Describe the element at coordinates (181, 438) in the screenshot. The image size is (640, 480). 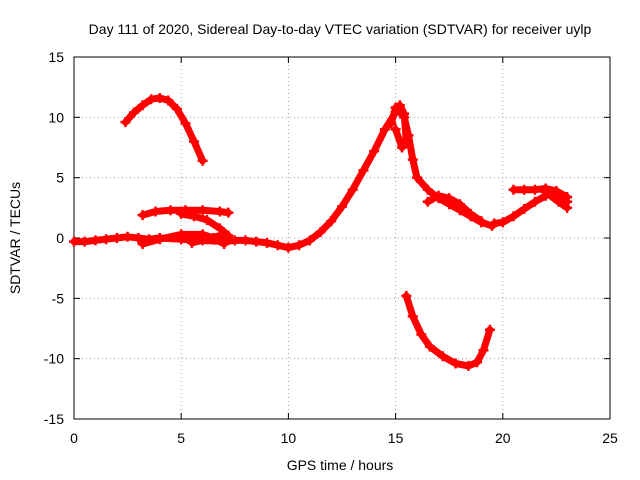
I see `x-tick-label: 5` at that location.